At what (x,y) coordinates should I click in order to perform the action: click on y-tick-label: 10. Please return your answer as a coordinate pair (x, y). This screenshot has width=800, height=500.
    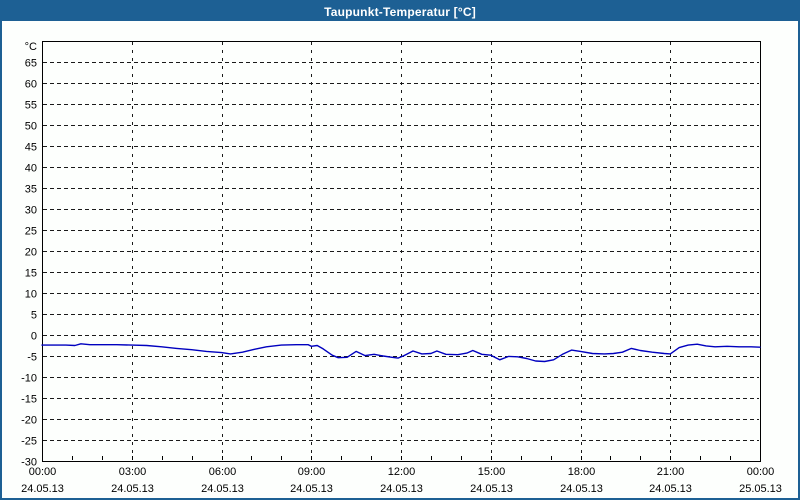
    Looking at the image, I should click on (31, 295).